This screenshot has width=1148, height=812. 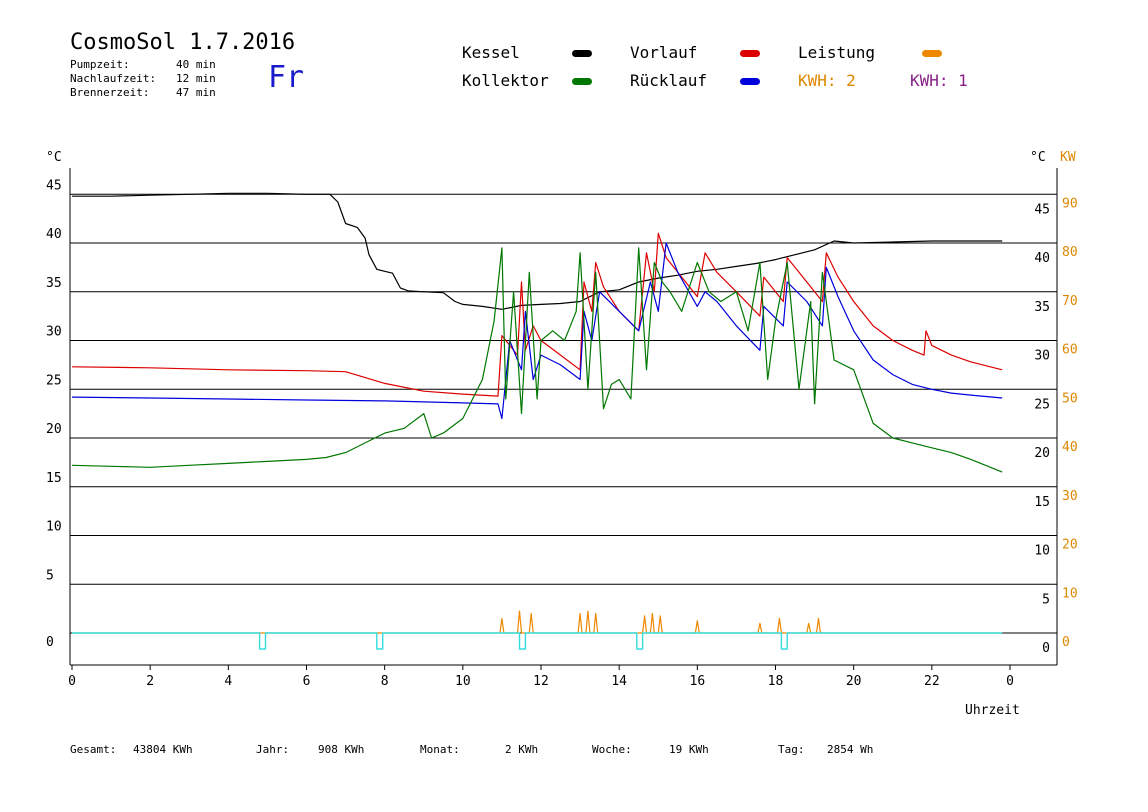 I want to click on x-tick-12: 0, so click(x=1010, y=681).